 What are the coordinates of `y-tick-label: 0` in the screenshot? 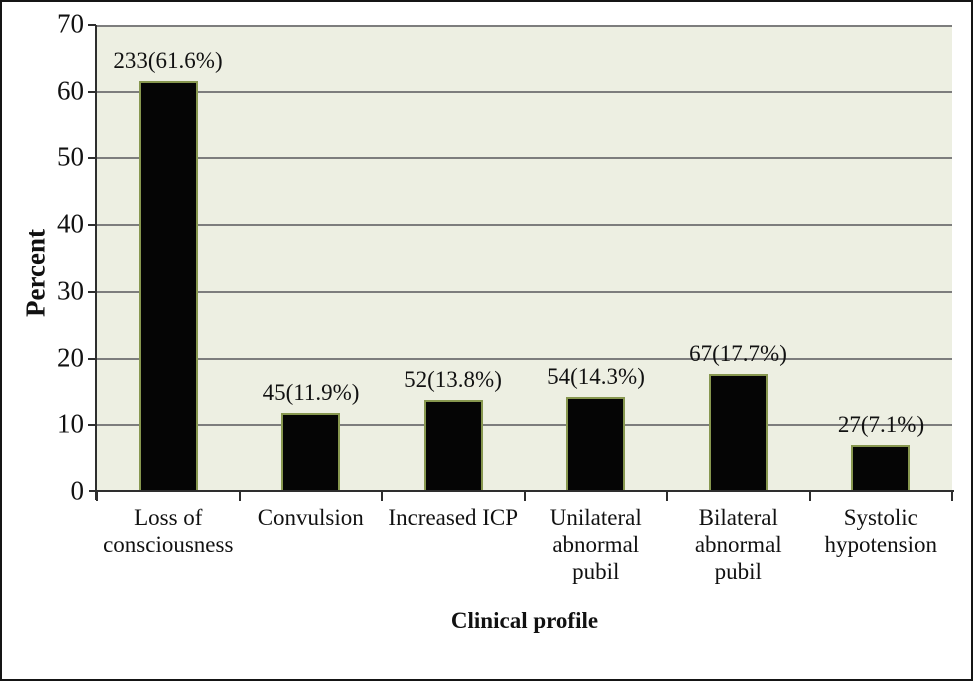 It's located at (77, 490).